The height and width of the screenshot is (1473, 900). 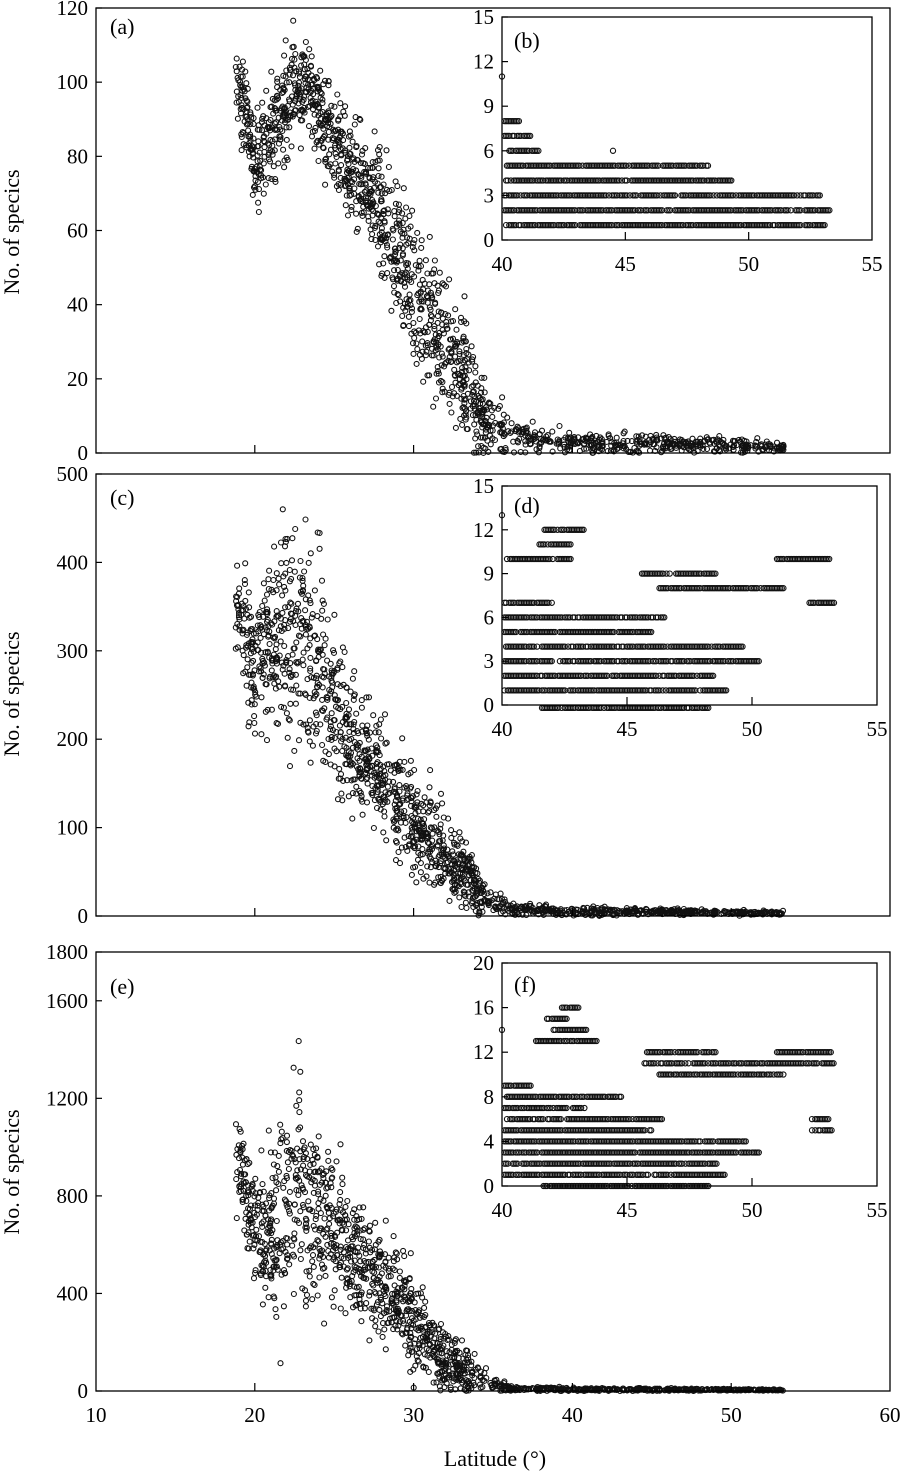 What do you see at coordinates (96, 1415) in the screenshot?
I see `x-tick-label: 10` at bounding box center [96, 1415].